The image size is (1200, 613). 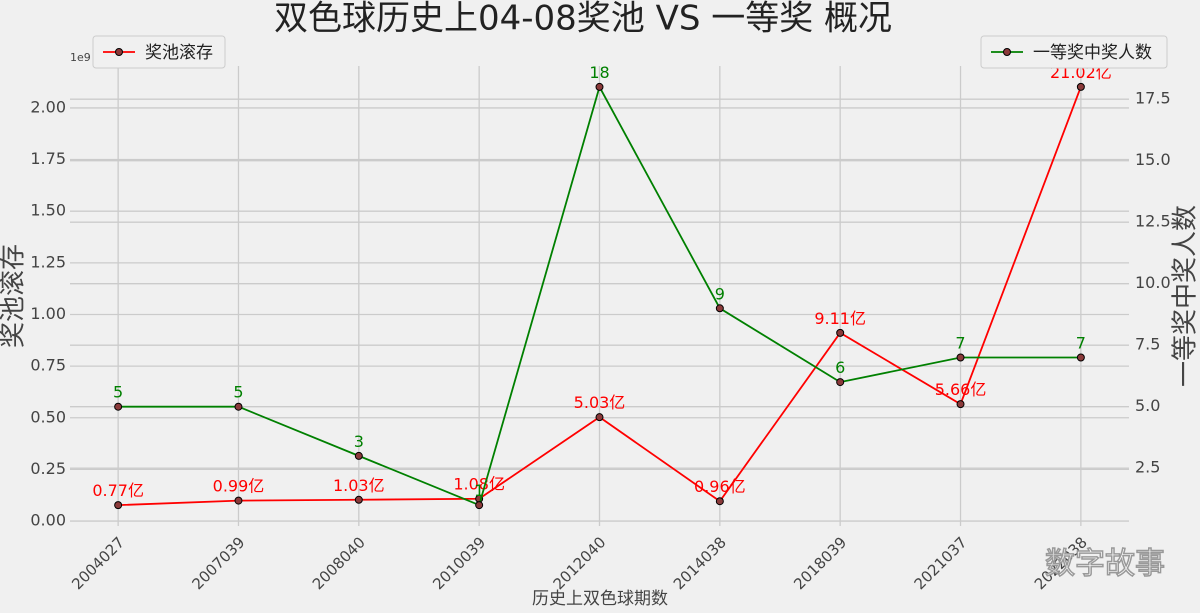 What do you see at coordinates (179, 53) in the screenshot?
I see `legend-label: 奖池滚存` at bounding box center [179, 53].